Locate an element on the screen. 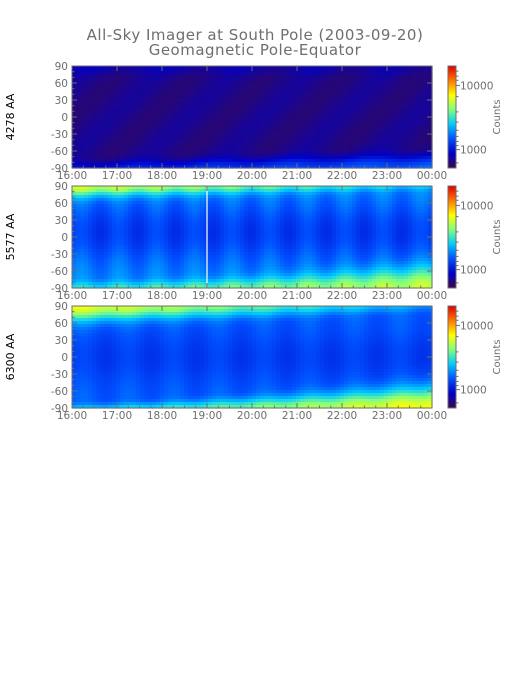  y-tick-label: -30 is located at coordinates (59, 135).